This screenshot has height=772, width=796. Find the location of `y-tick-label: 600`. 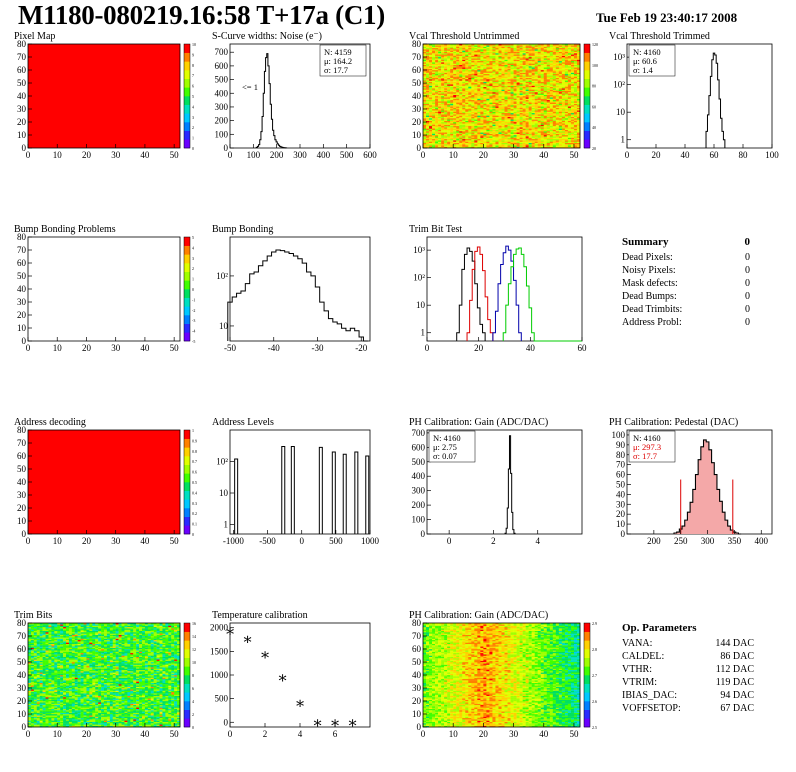

y-tick-label: 600 is located at coordinates (419, 447).